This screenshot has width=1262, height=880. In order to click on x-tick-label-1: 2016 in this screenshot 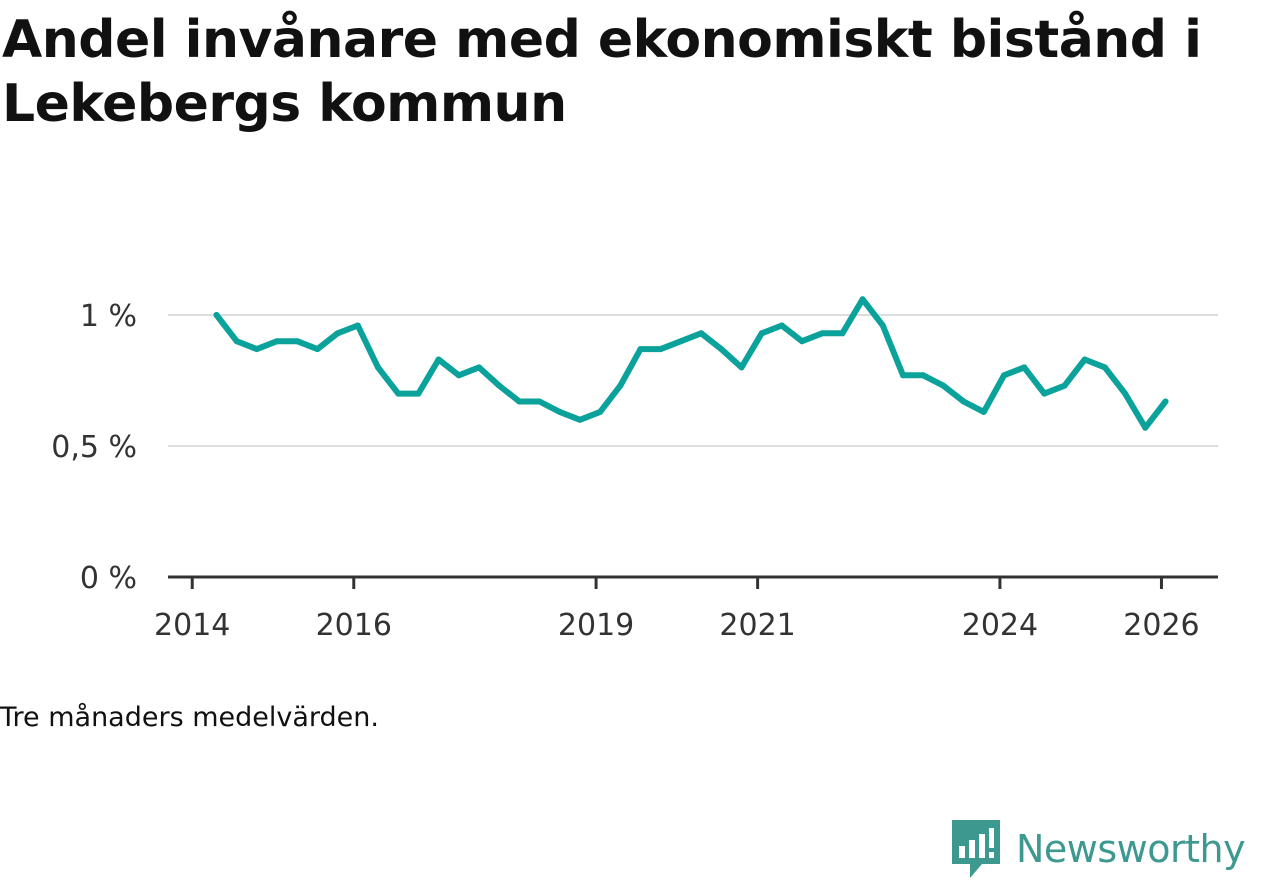, I will do `click(354, 625)`.